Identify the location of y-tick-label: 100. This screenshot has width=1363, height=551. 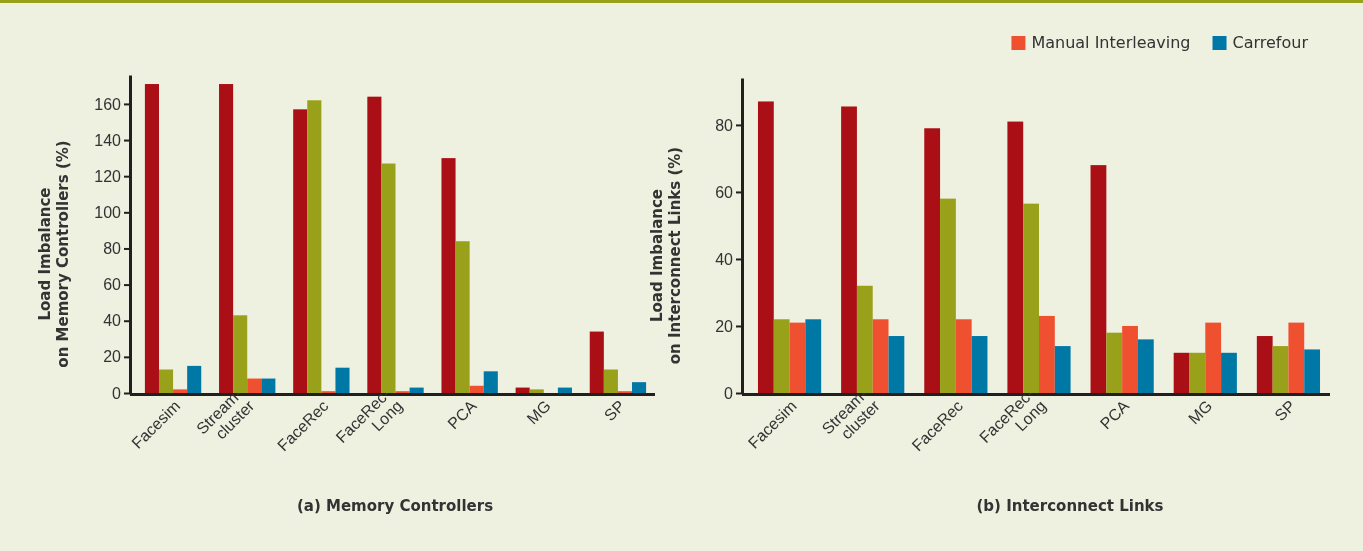
(108, 212).